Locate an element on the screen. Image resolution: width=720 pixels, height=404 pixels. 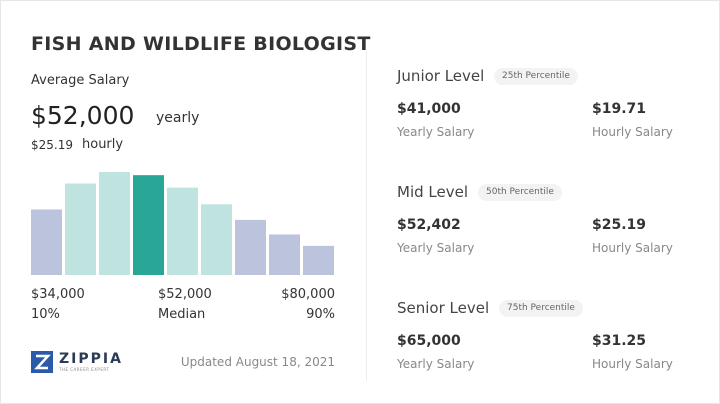
marker-label: 10% is located at coordinates (45, 314).